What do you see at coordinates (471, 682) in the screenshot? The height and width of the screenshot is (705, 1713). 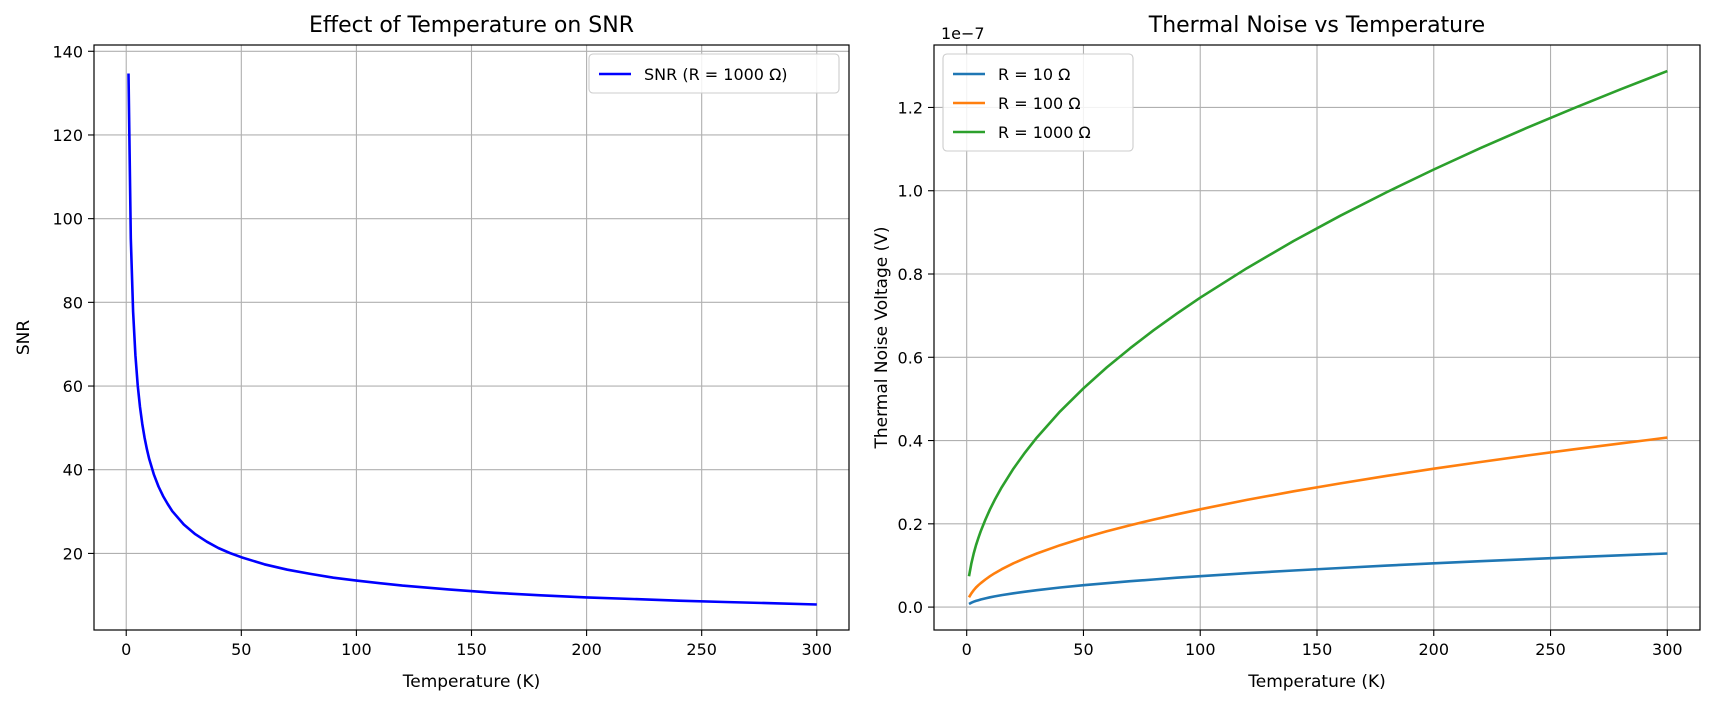 I see `snr-x-axis-label: Temperature (K)` at bounding box center [471, 682].